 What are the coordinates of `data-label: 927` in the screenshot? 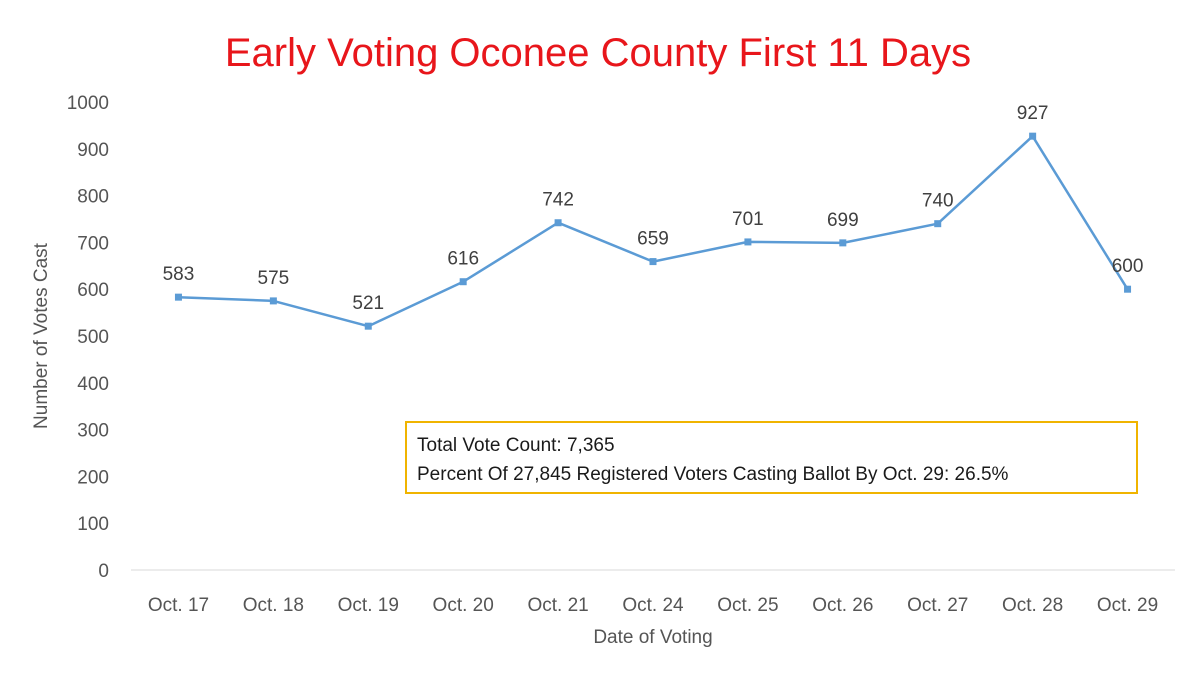 It's located at (1033, 113).